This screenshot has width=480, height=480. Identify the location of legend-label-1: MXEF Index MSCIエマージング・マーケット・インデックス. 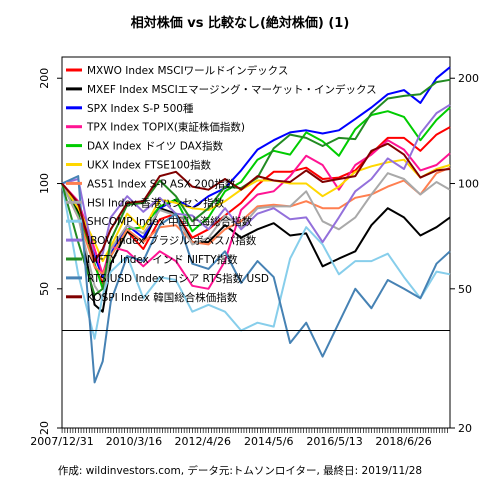
(232, 89).